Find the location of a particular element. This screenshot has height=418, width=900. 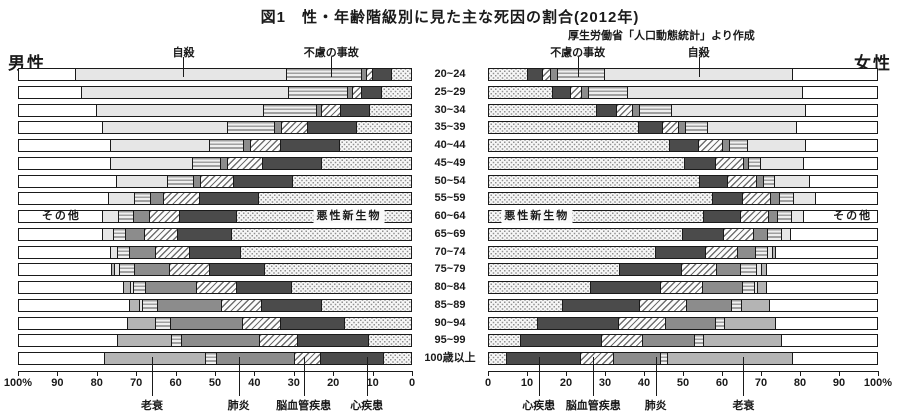

male-axis-tick-label: 40 is located at coordinates (254, 383).